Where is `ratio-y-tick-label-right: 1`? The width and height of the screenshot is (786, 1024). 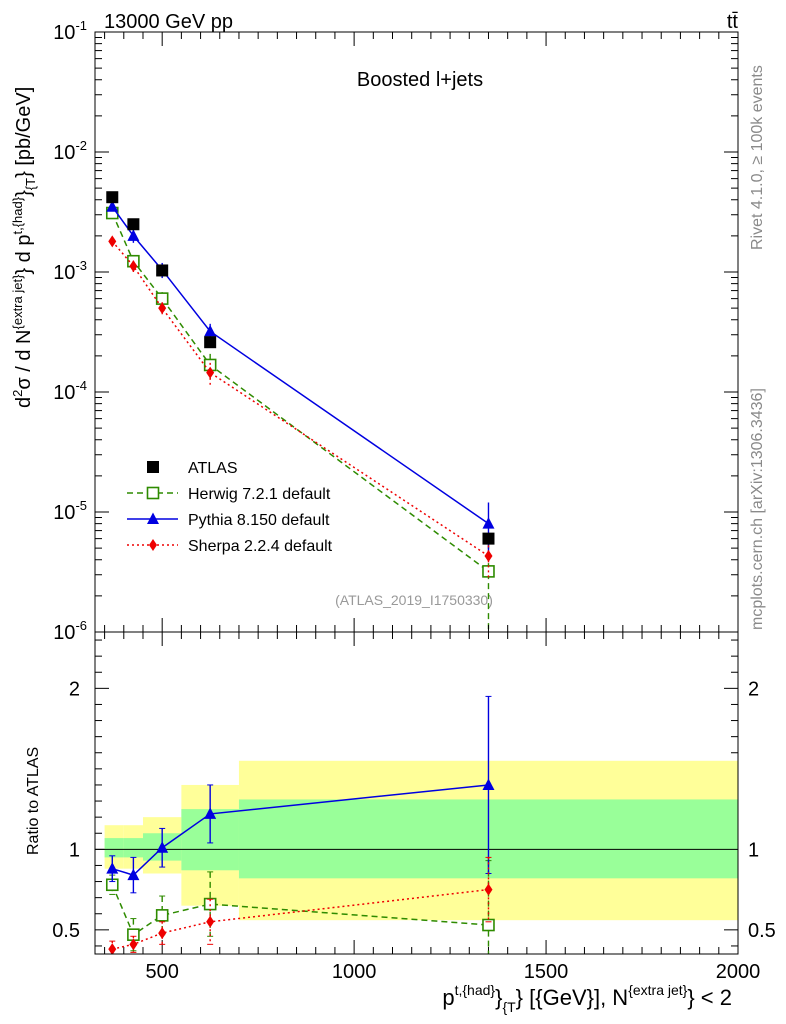
ratio-y-tick-label-right: 1 is located at coordinates (753, 850).